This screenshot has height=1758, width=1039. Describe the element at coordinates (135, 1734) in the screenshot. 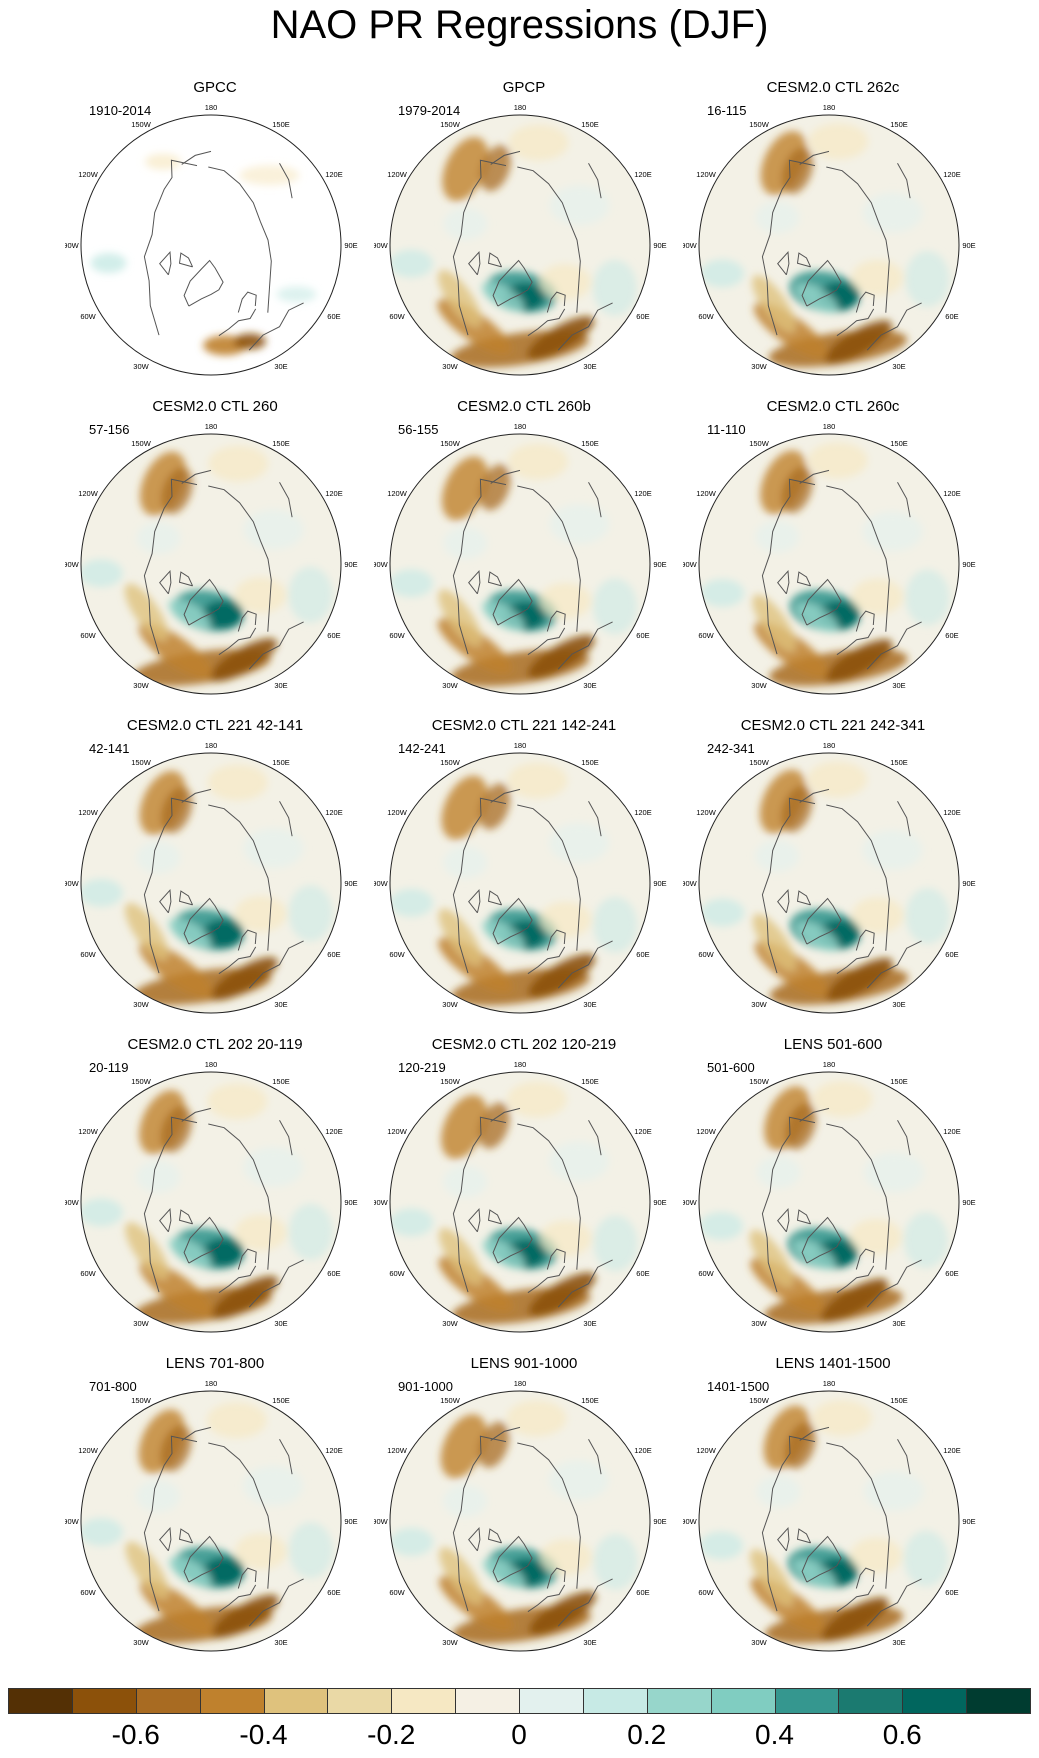

I see `colorbar-tick-label: -0.6` at that location.